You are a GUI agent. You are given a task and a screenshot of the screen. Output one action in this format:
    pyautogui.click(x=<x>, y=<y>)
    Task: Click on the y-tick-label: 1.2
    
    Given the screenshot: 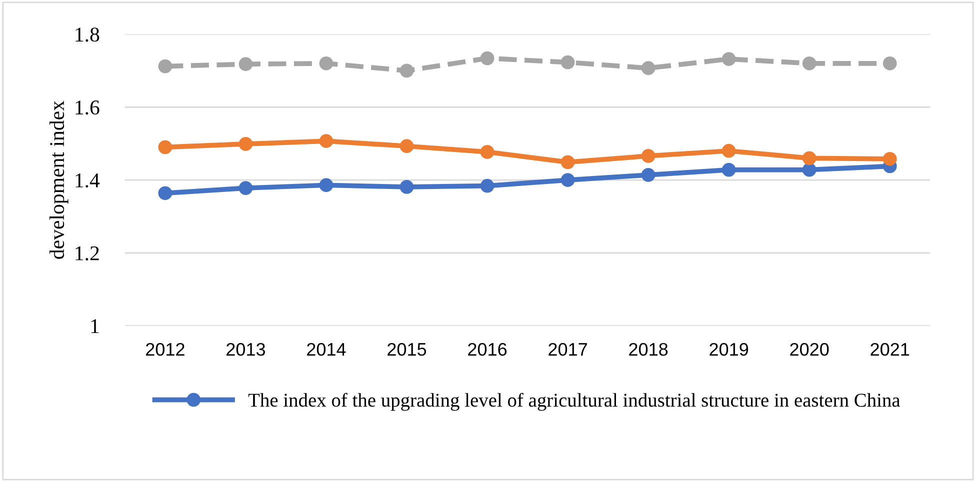 What is the action you would take?
    pyautogui.click(x=87, y=253)
    